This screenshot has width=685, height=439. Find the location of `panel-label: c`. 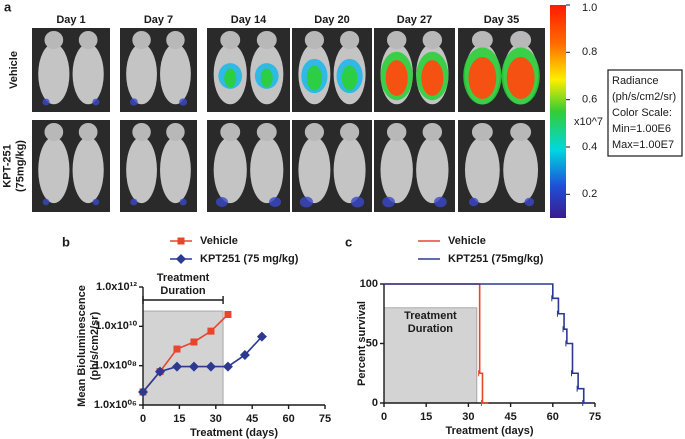

panel-label: c is located at coordinates (348, 241).